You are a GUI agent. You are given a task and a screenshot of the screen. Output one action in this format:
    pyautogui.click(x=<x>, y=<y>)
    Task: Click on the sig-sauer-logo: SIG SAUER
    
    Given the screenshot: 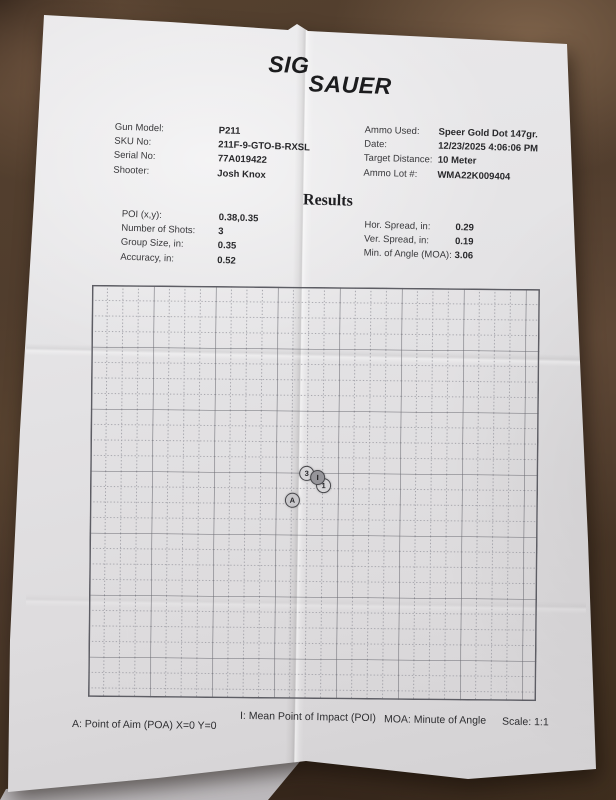 What is the action you would take?
    pyautogui.click(x=330, y=75)
    